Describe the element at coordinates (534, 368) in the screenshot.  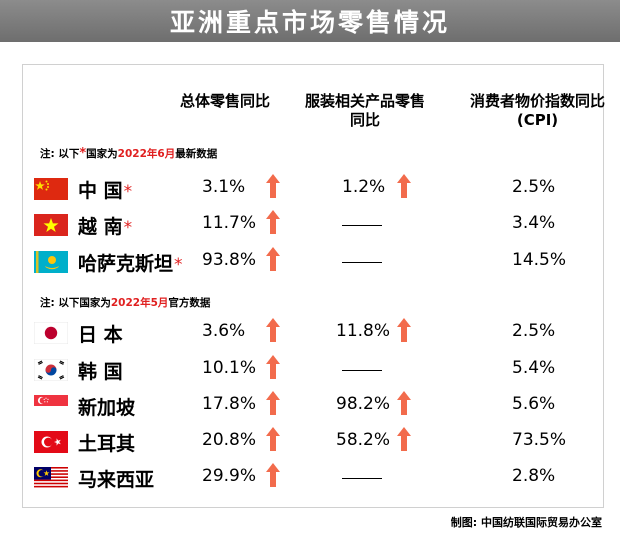
I see `cpi-value: 5.4%` at that location.